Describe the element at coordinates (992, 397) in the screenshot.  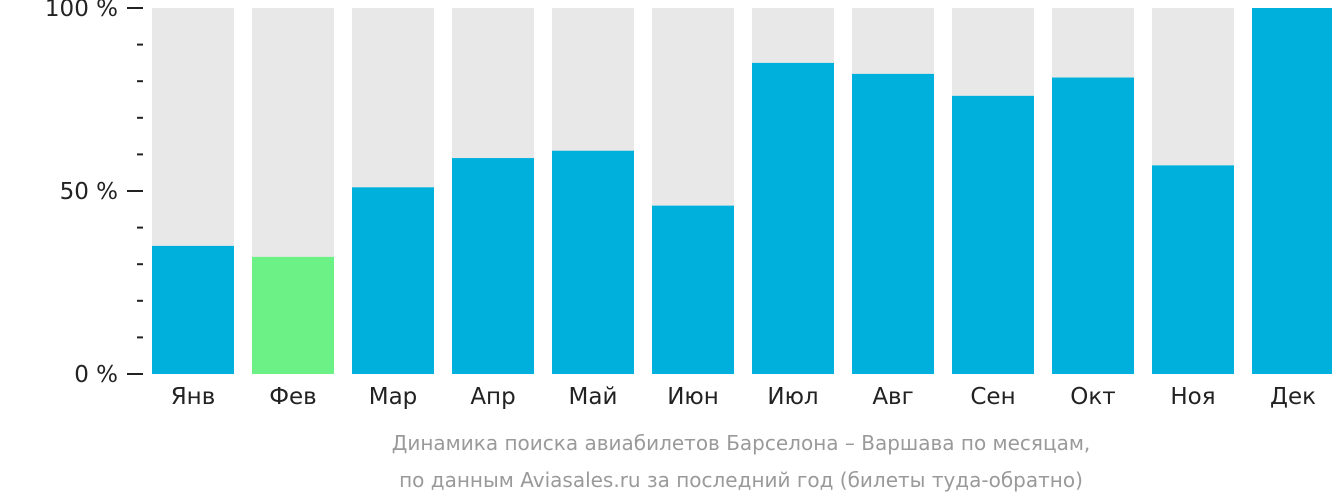
I see `x-tick-label: Сен` at that location.